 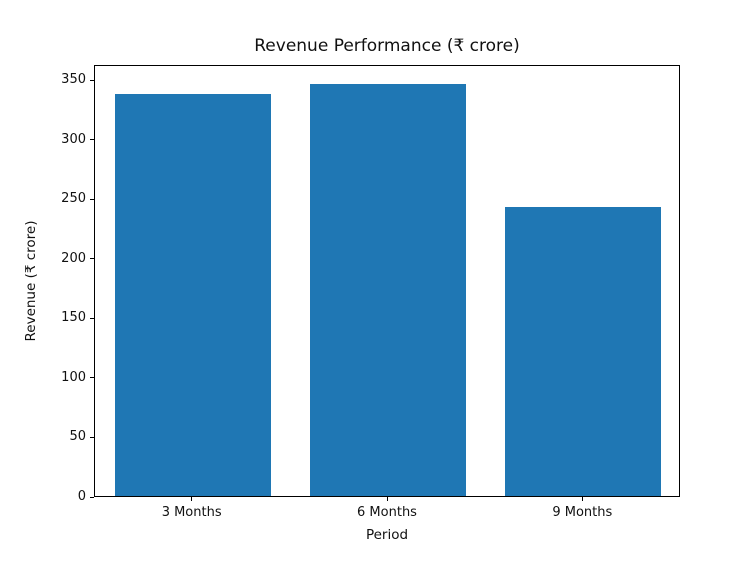 What do you see at coordinates (73, 258) in the screenshot?
I see `y-tick-label: 200` at bounding box center [73, 258].